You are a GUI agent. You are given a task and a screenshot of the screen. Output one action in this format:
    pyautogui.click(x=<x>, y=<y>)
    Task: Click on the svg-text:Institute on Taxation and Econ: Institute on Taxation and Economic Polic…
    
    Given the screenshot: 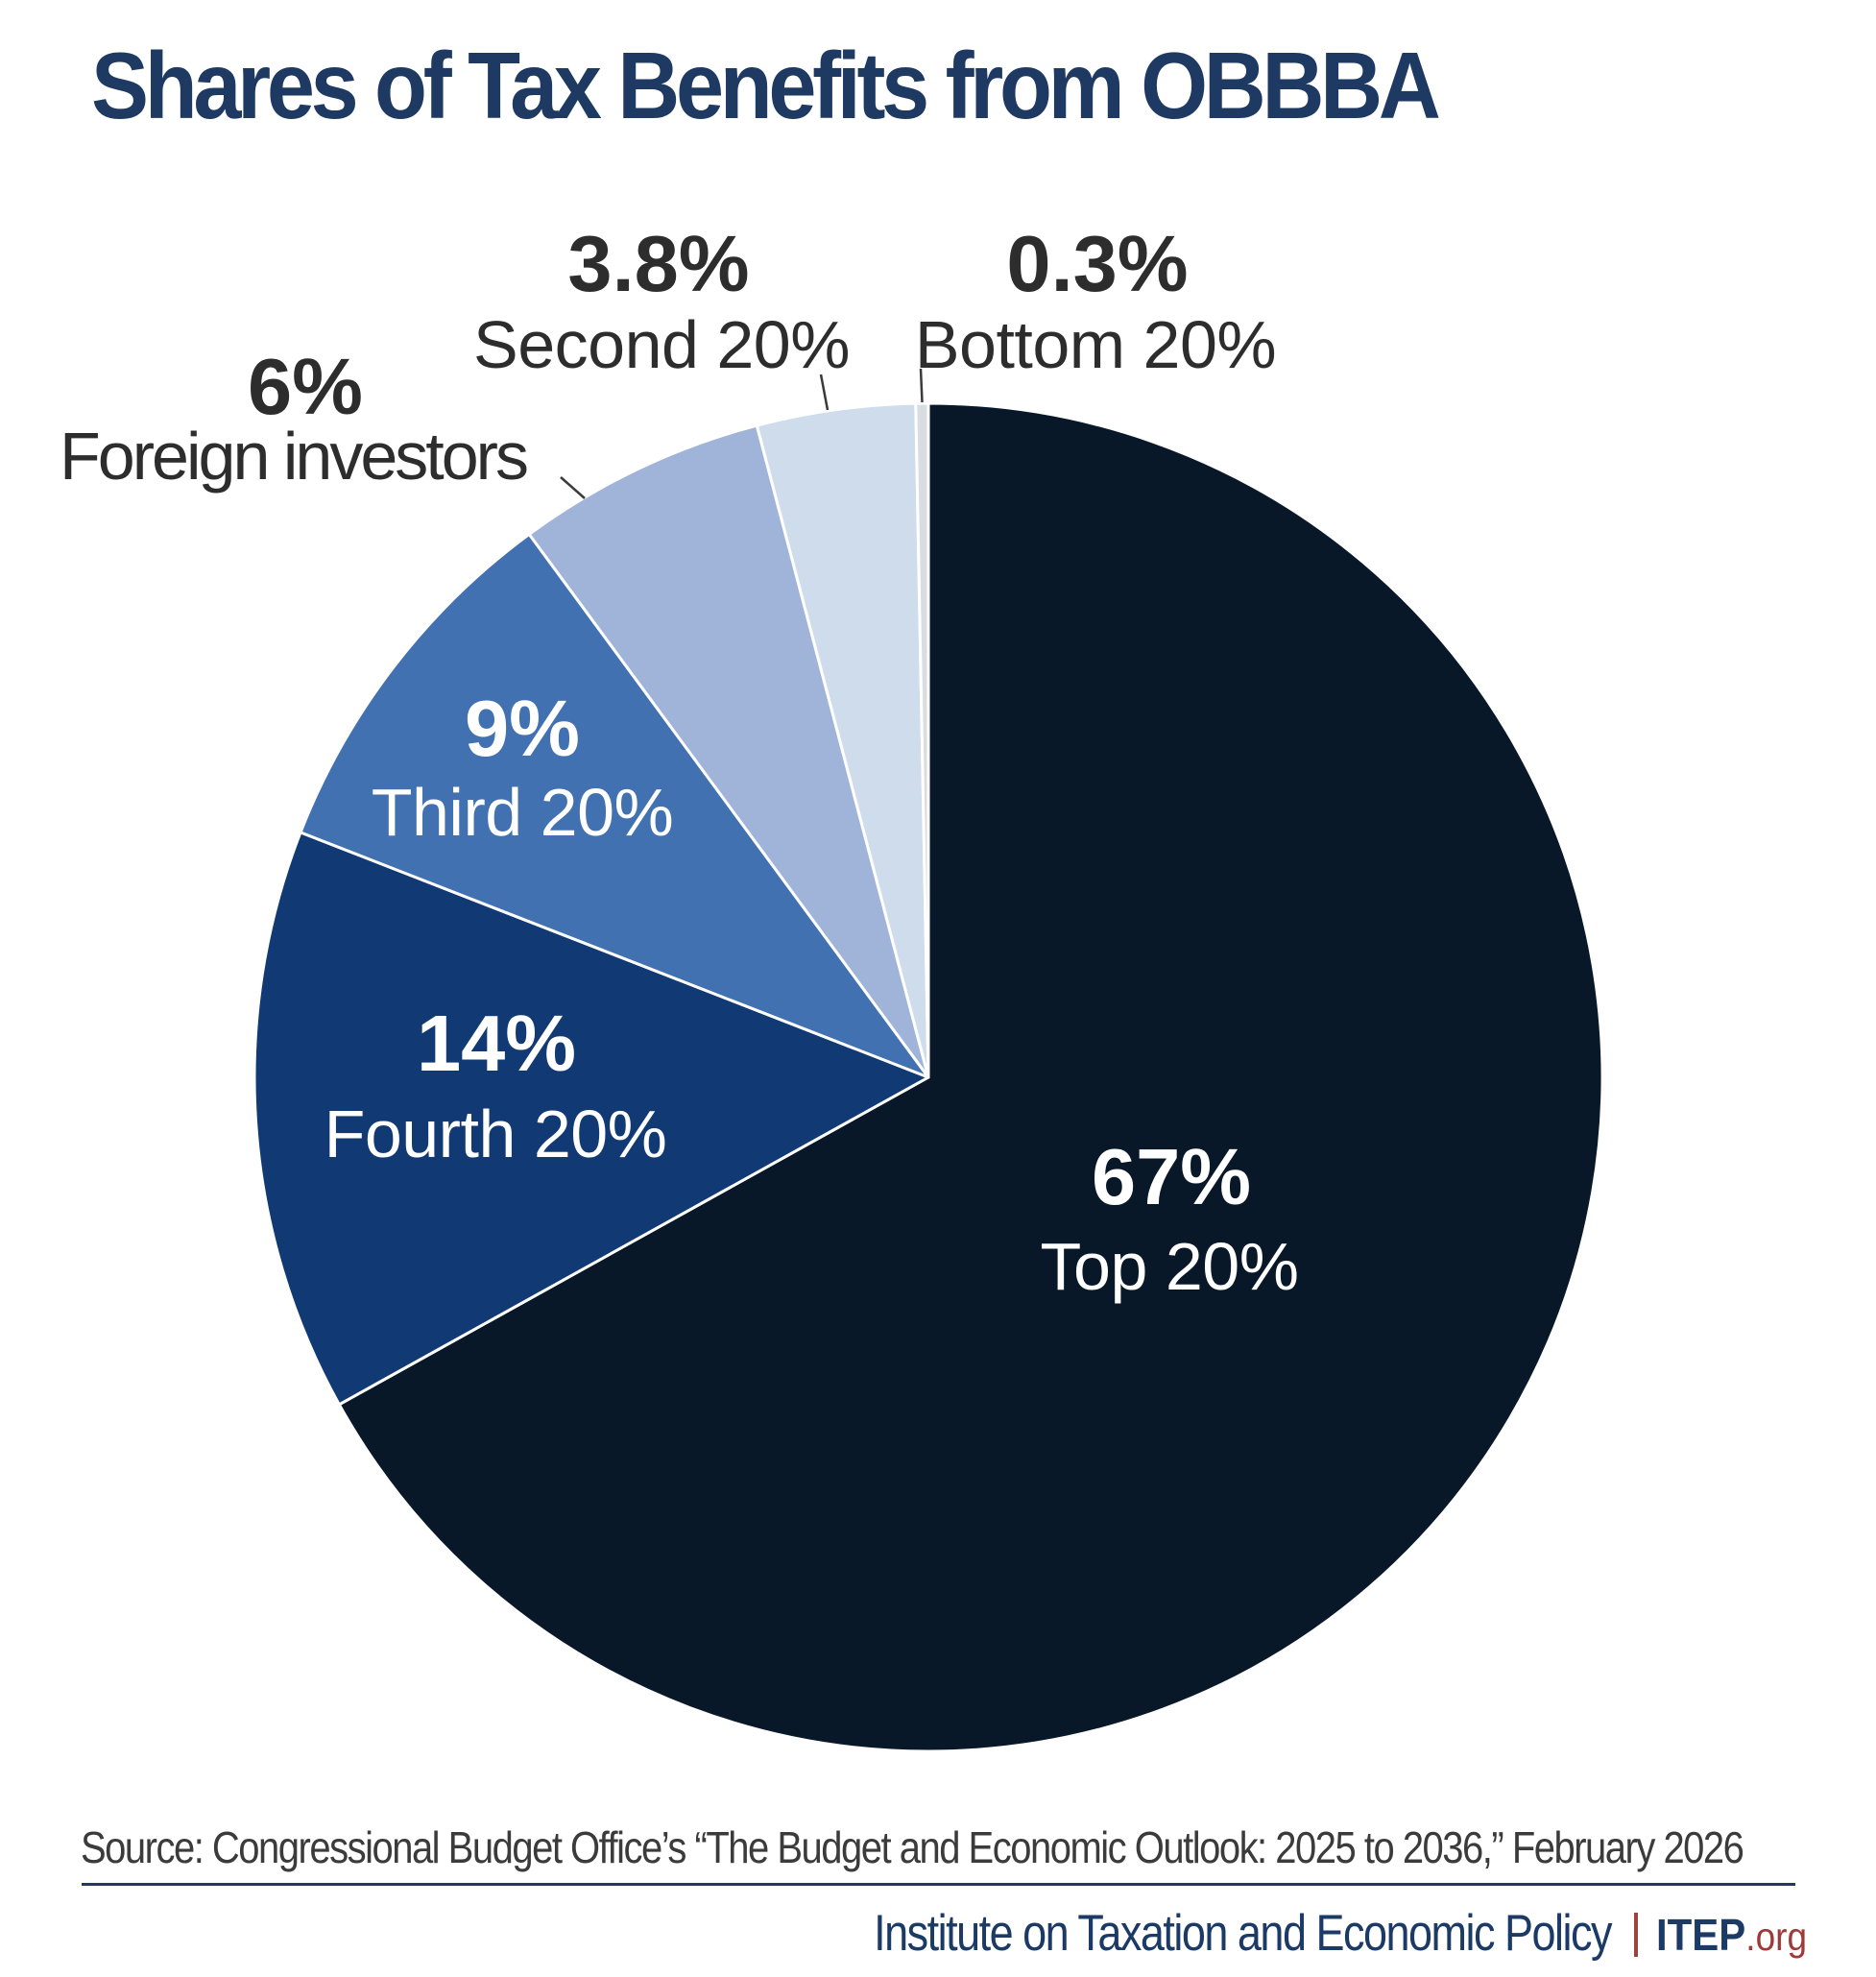 What is the action you would take?
    pyautogui.click(x=1243, y=1933)
    